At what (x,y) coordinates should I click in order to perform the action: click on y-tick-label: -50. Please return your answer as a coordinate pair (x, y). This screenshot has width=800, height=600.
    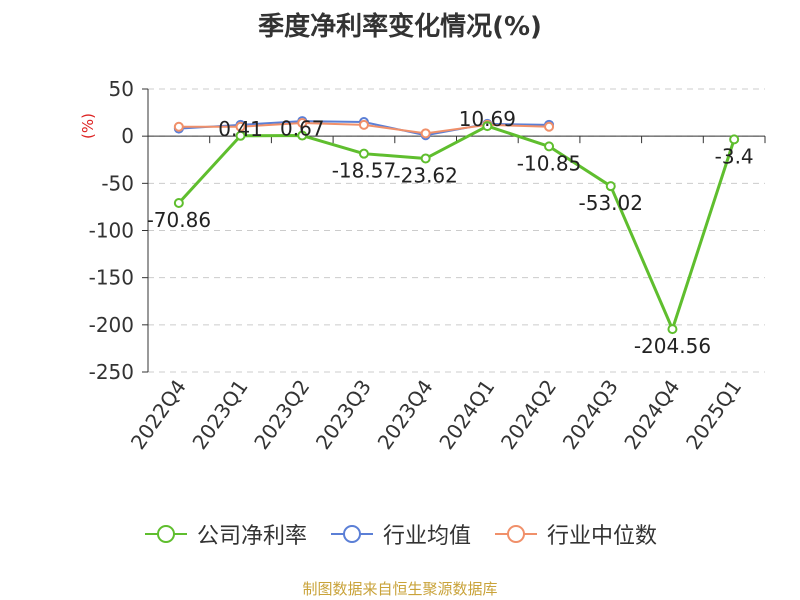
    Looking at the image, I should click on (117, 183).